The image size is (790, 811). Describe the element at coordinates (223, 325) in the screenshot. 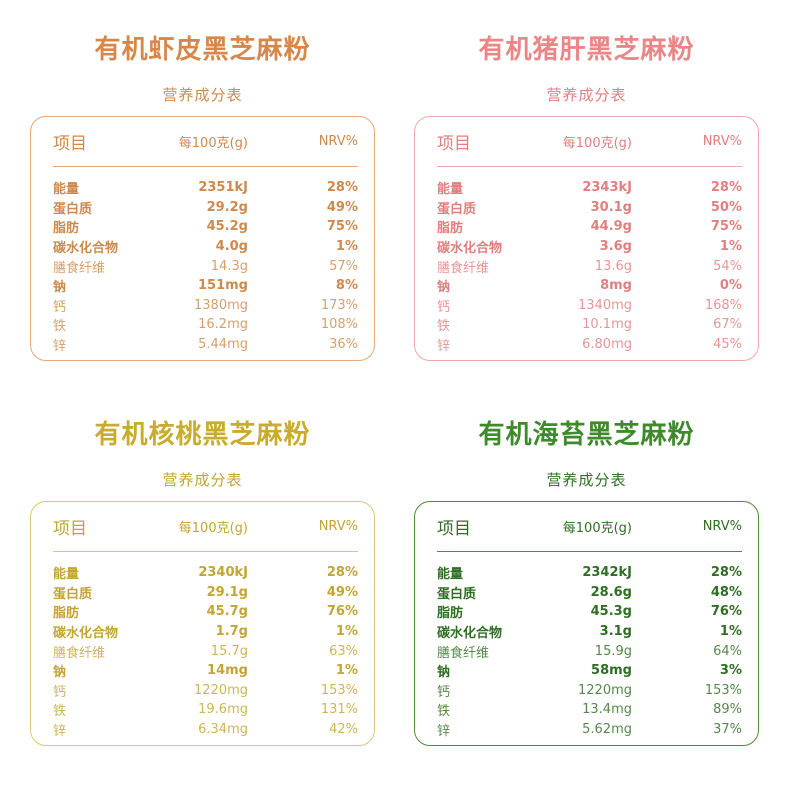

I see `nutrient-value: 16.2mg` at that location.